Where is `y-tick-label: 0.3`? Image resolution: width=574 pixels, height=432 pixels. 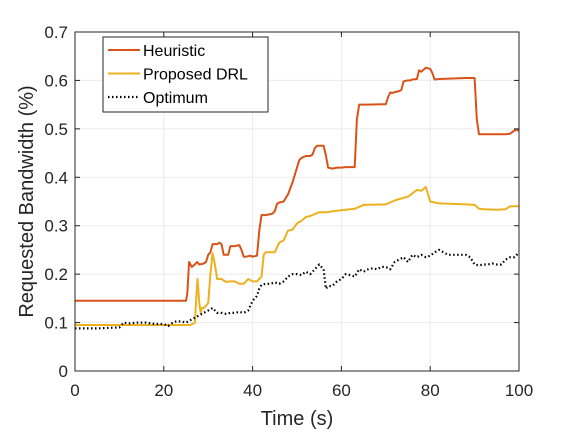 y-tick-label: 0.3 is located at coordinates (56, 226).